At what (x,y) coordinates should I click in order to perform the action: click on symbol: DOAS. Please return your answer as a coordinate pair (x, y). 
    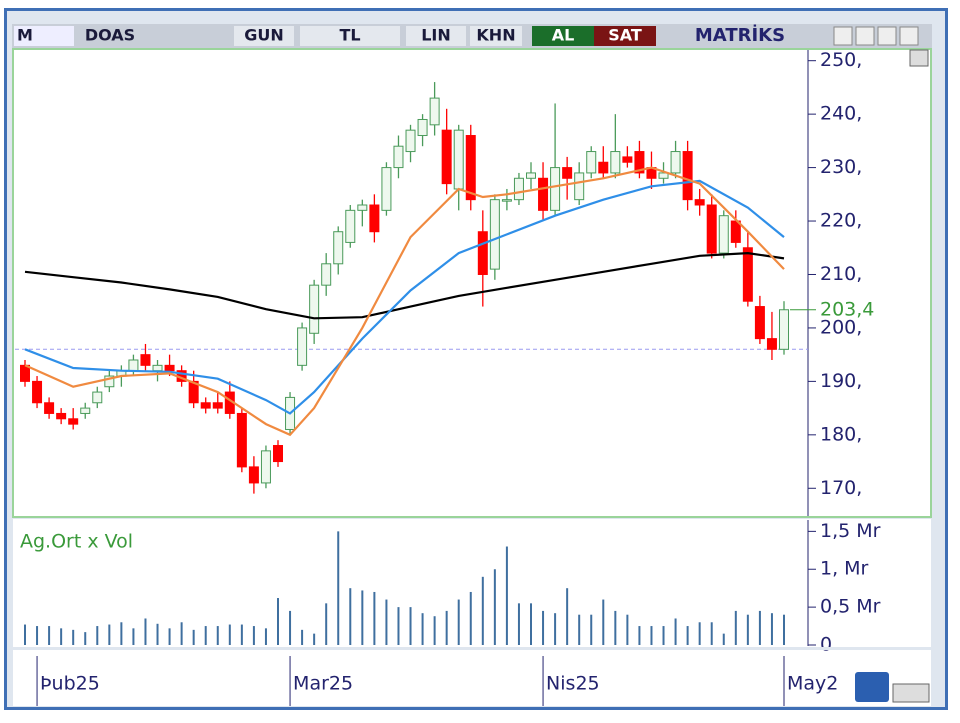
    Looking at the image, I should click on (110, 35).